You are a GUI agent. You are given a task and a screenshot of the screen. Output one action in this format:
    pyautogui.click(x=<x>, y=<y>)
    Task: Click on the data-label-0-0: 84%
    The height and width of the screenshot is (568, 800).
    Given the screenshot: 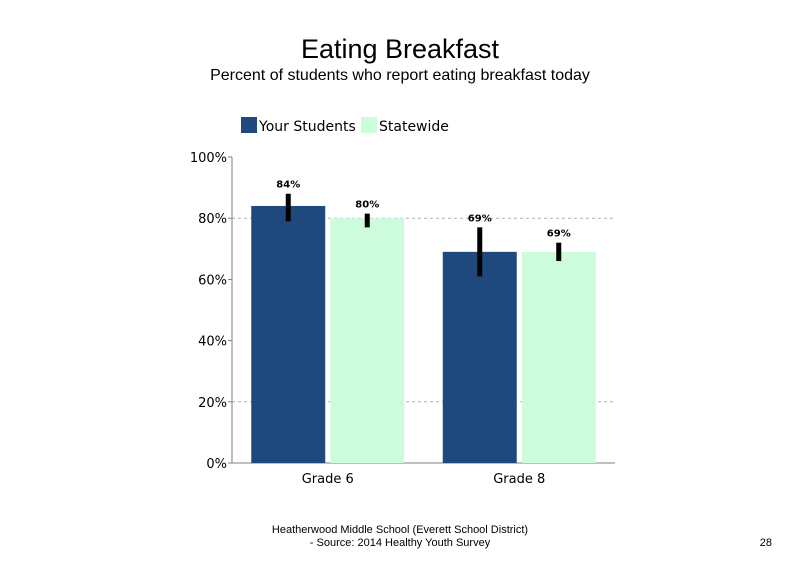 What is the action you would take?
    pyautogui.click(x=288, y=185)
    